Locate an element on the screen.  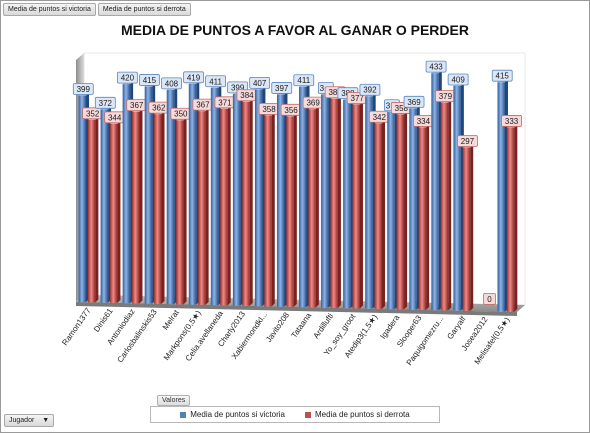
data-label-1-14: 358 is located at coordinates (402, 108).